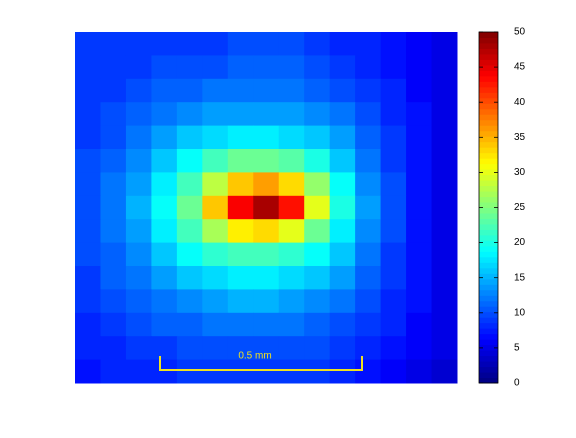 Image resolution: width=576 pixels, height=438 pixels. Describe the element at coordinates (261, 363) in the screenshot. I see `scale-bar-line` at that location.